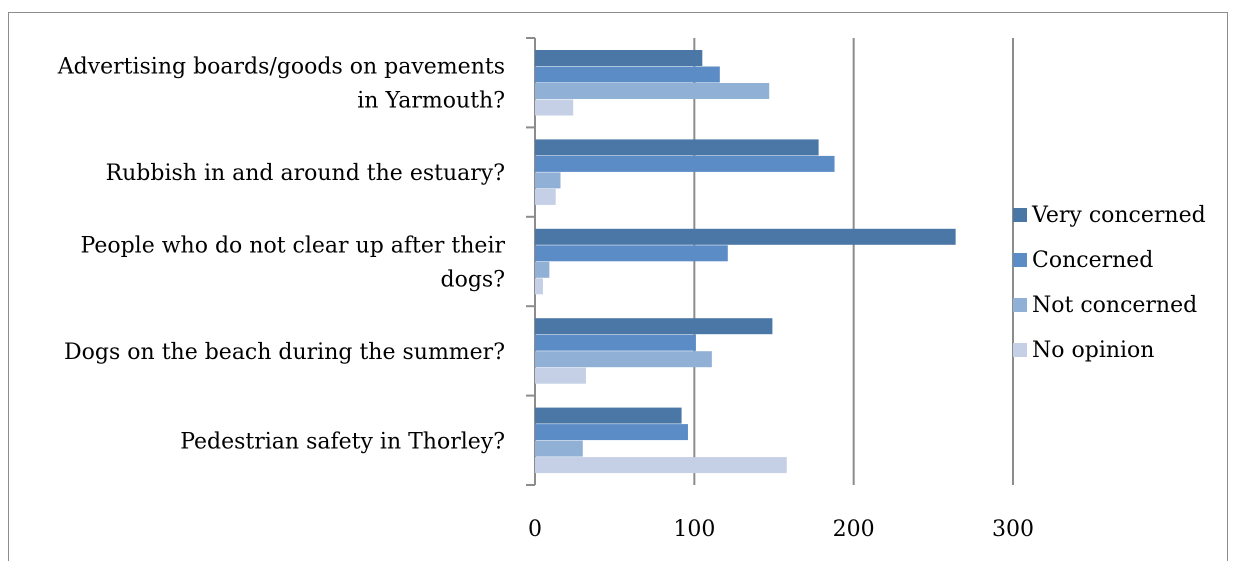 This screenshot has width=1237, height=561. Describe the element at coordinates (1092, 260) in the screenshot. I see `legend-label-concerned: Concerned` at that location.